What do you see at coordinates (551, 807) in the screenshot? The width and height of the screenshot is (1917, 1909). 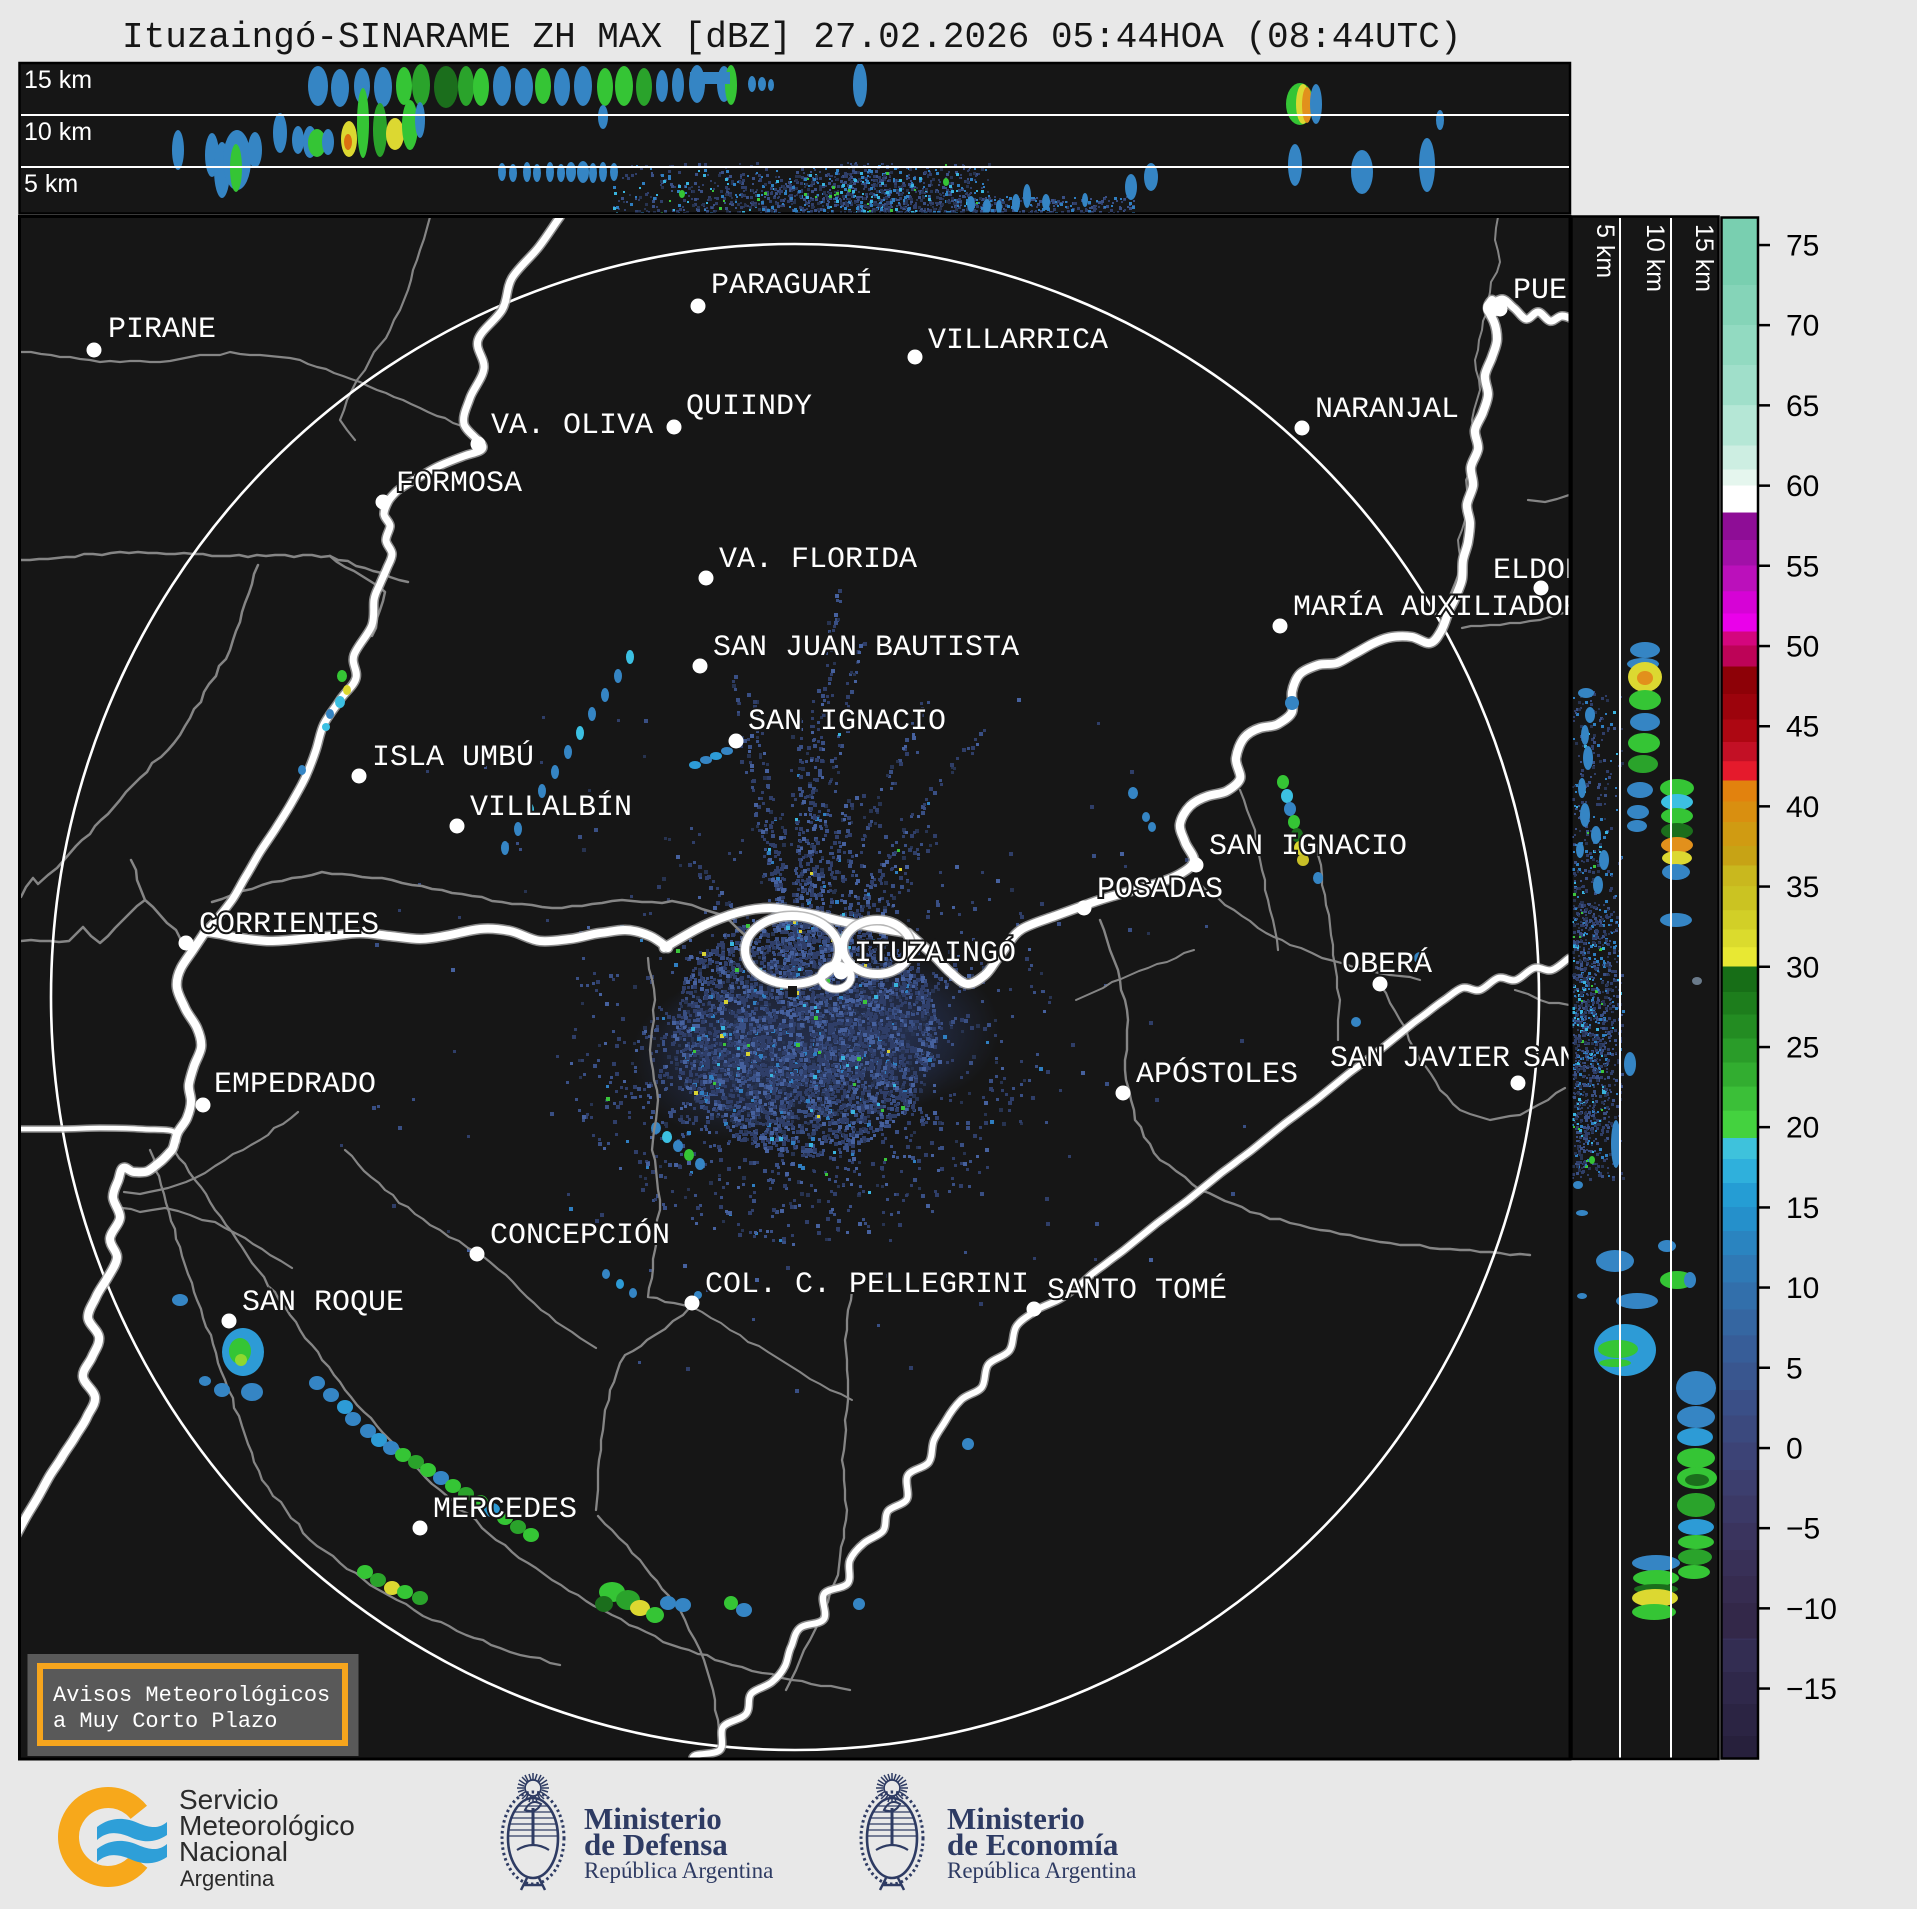 I see `svg-text: VILLALBÍN` at bounding box center [551, 807].